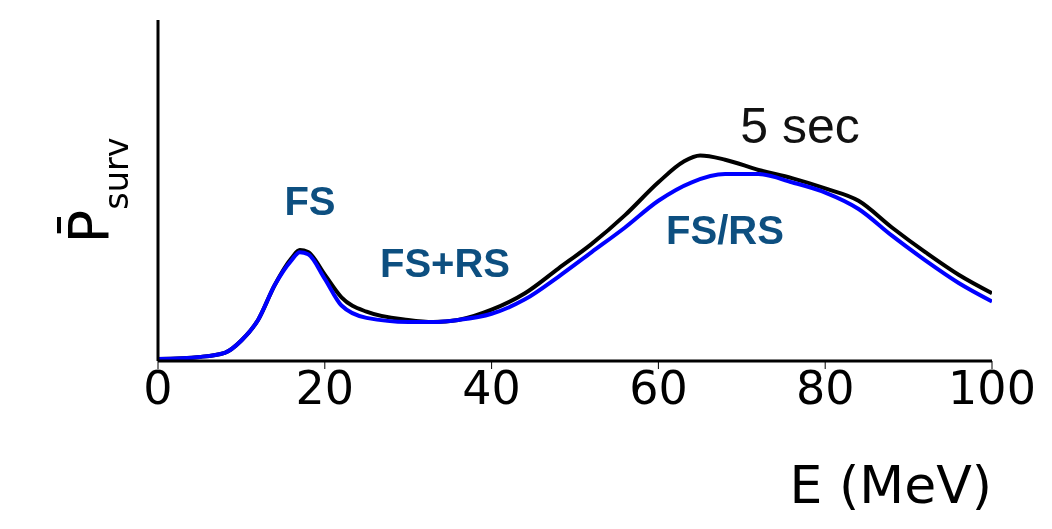  What do you see at coordinates (800, 126) in the screenshot?
I see `text: 5 sec` at bounding box center [800, 126].